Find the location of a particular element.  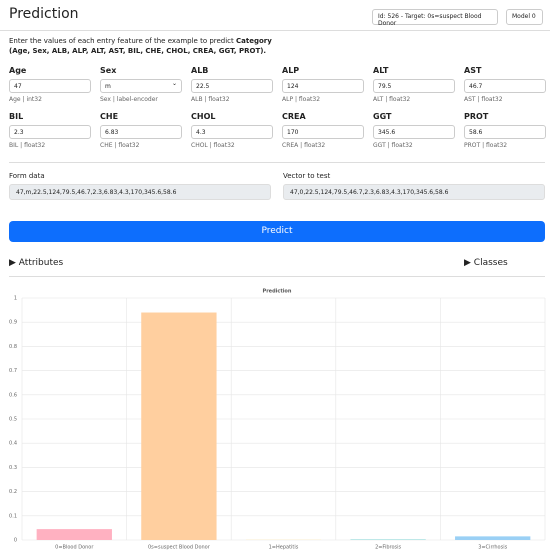

x-tick-label: 3=Cirrhosis is located at coordinates (492, 548).